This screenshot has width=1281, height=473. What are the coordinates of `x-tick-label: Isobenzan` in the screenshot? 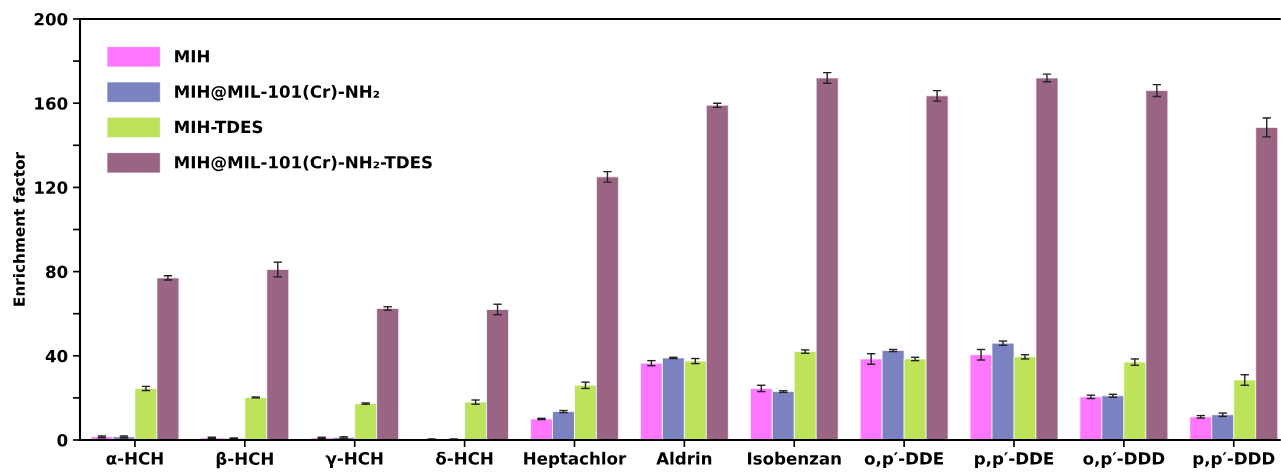 It's located at (794, 458).